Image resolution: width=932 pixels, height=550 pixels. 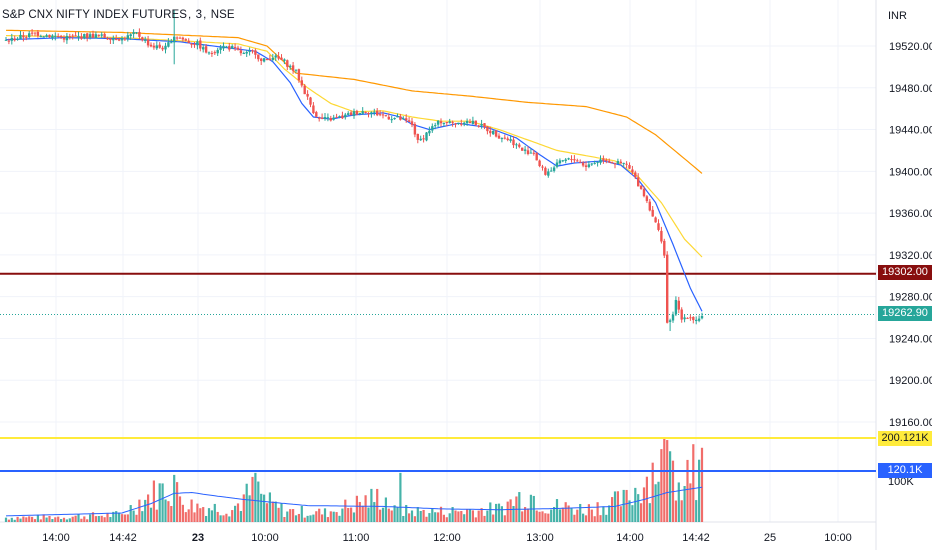 What do you see at coordinates (910, 298) in the screenshot?
I see `price-axis-label: 19280.00` at bounding box center [910, 298].